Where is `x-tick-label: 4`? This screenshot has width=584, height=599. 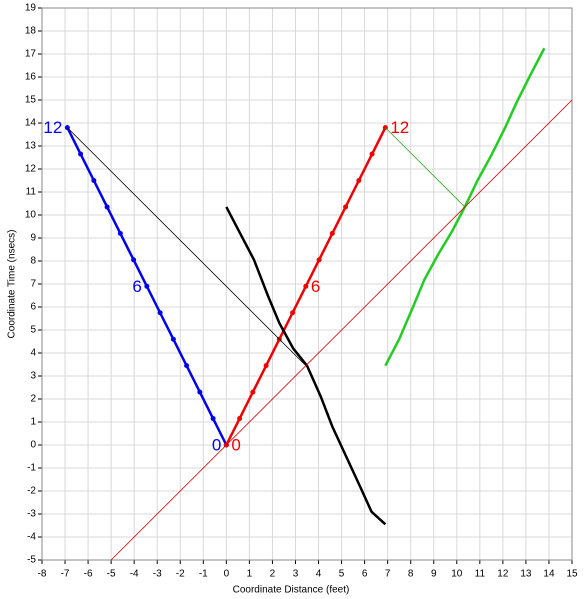
x-tick-label: 4 is located at coordinates (319, 574).